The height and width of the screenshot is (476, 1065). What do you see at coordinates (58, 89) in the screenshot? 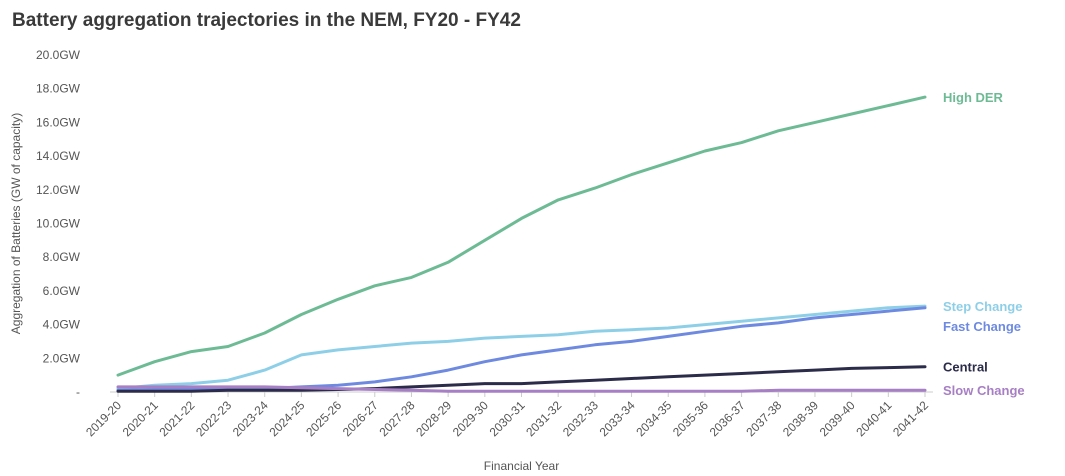
I see `y-tick-label: 18.0GW` at bounding box center [58, 89].